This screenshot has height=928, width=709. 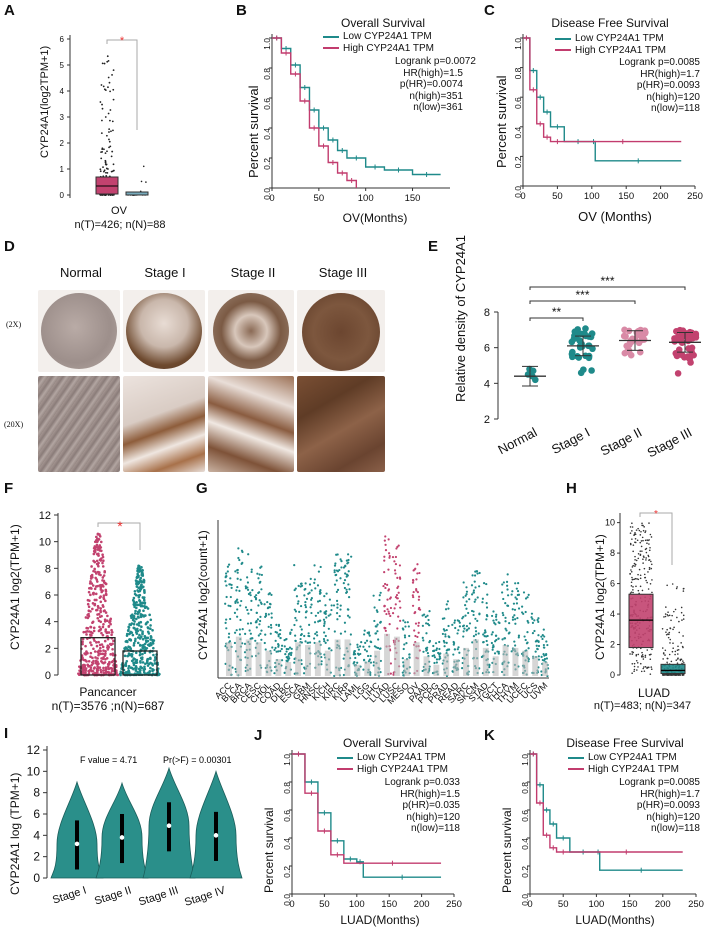 I want to click on panel-label-g: G, so click(x=202, y=488).